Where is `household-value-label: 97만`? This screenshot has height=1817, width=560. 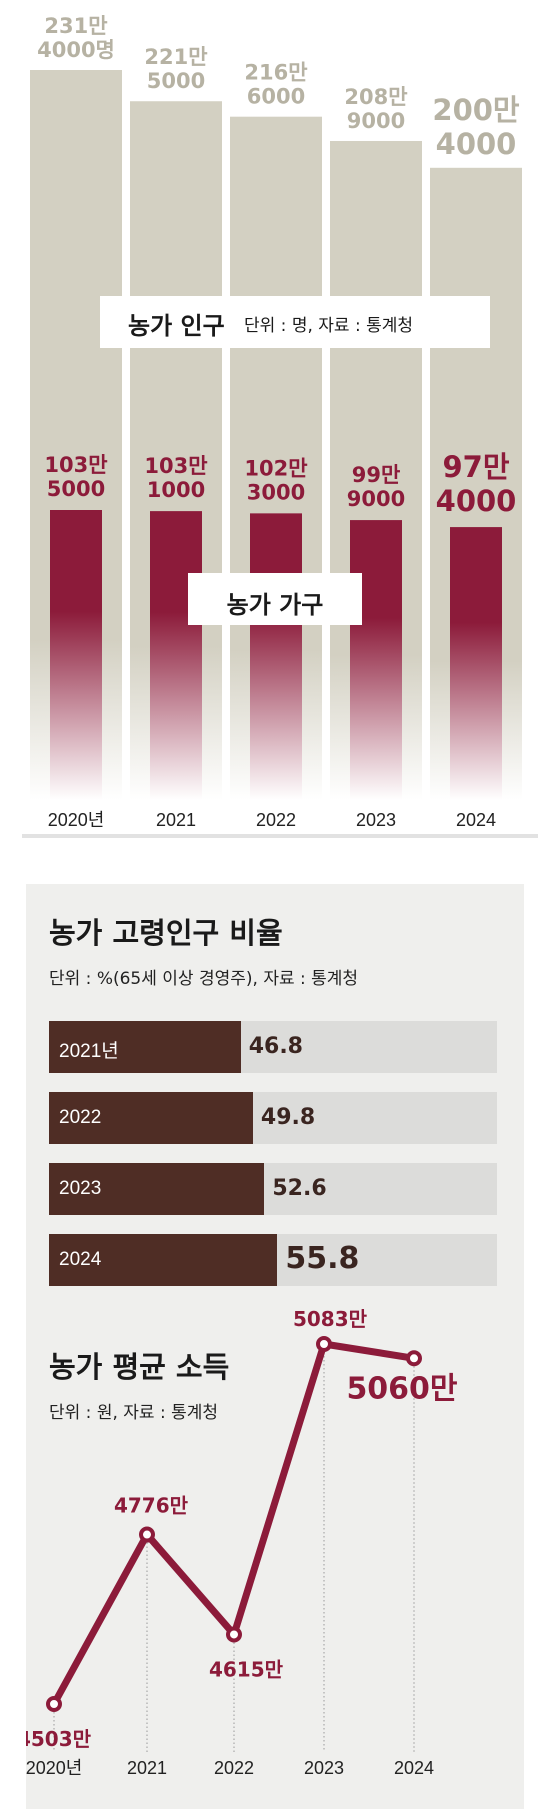 household-value-label: 97만 is located at coordinates (475, 467).